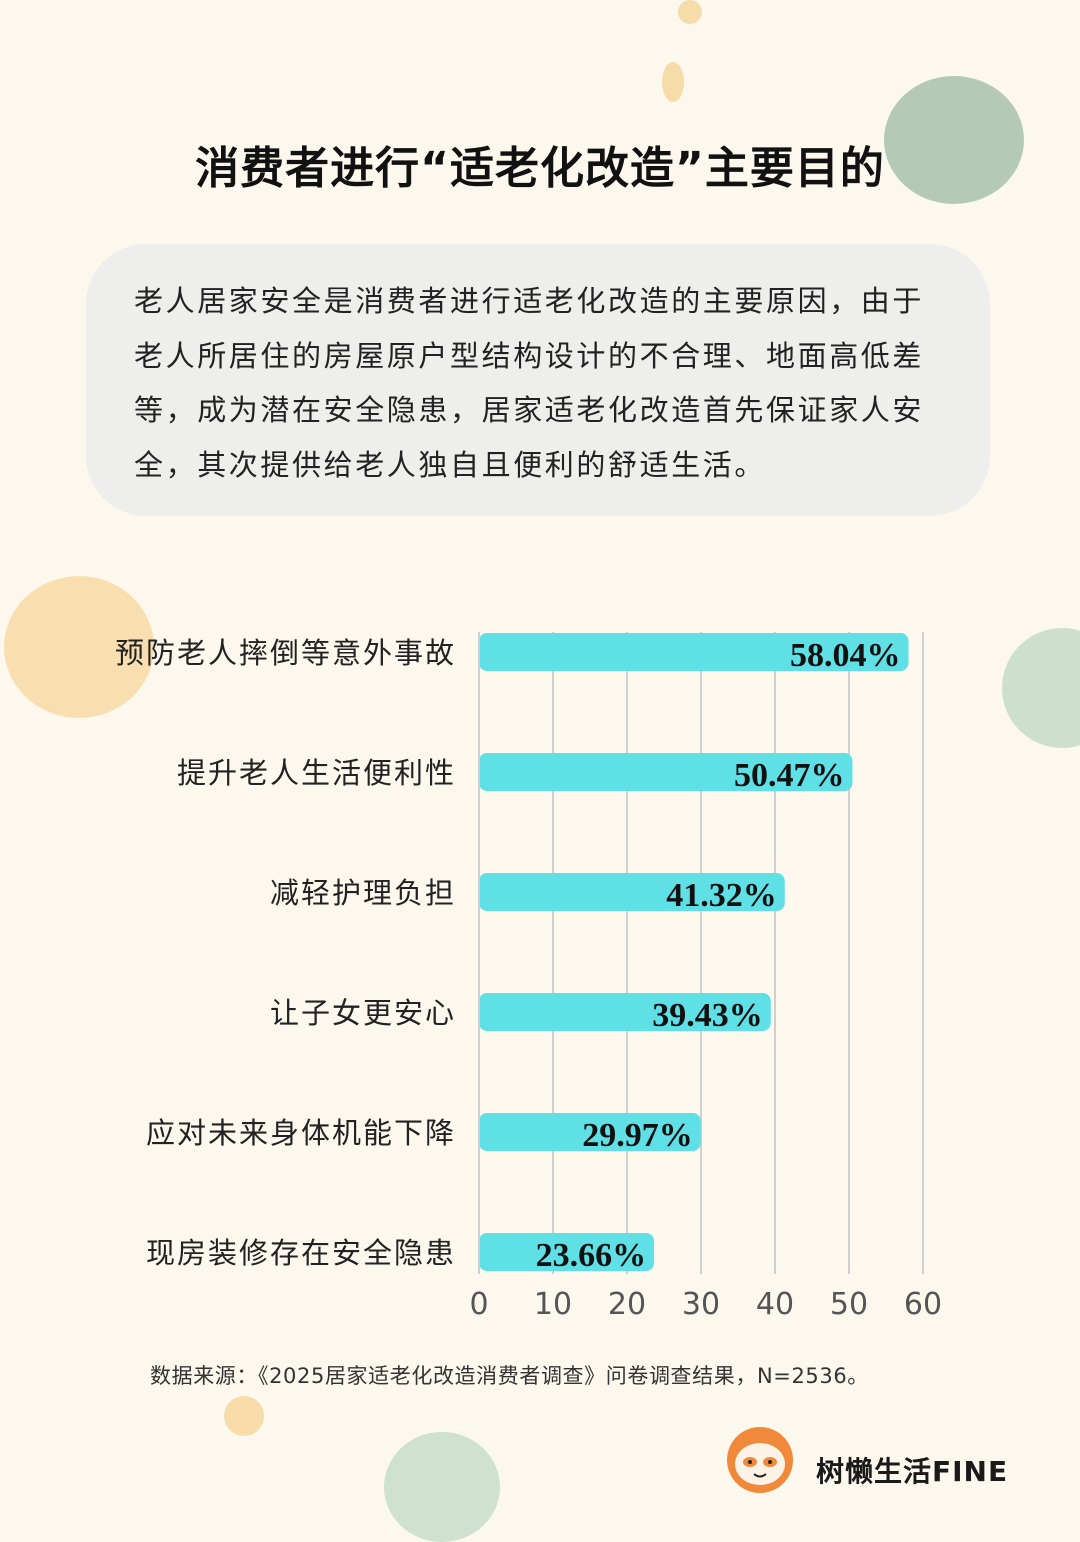  I want to click on data-label: 29.97%, so click(637, 1135).